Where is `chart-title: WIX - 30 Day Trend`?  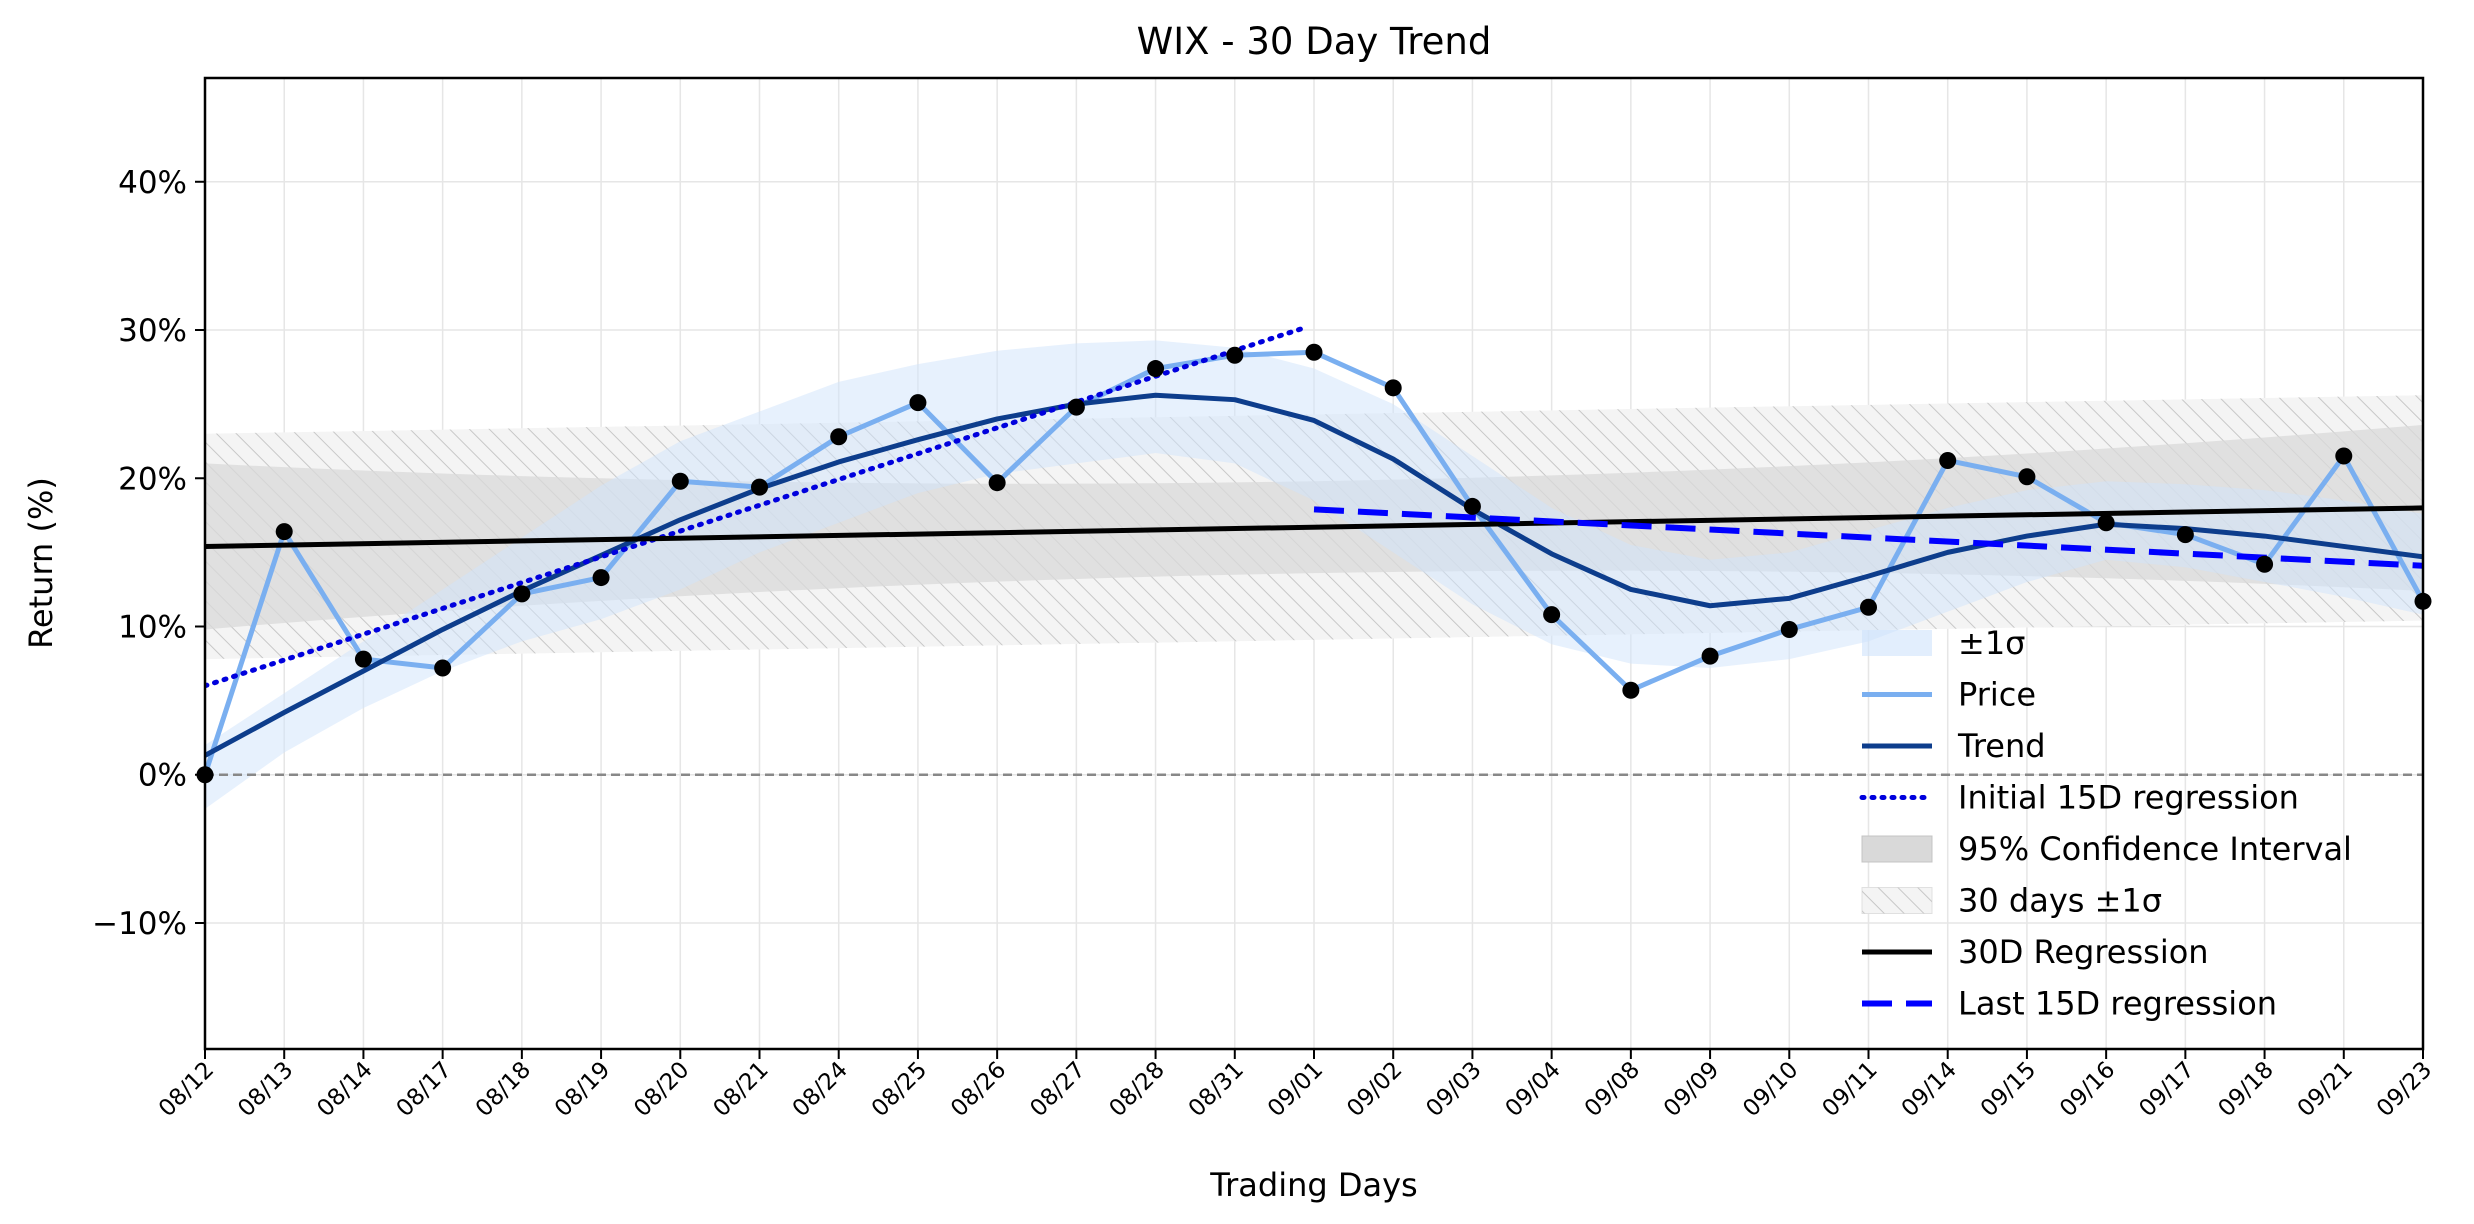 chart-title: WIX - 30 Day Trend is located at coordinates (1314, 41).